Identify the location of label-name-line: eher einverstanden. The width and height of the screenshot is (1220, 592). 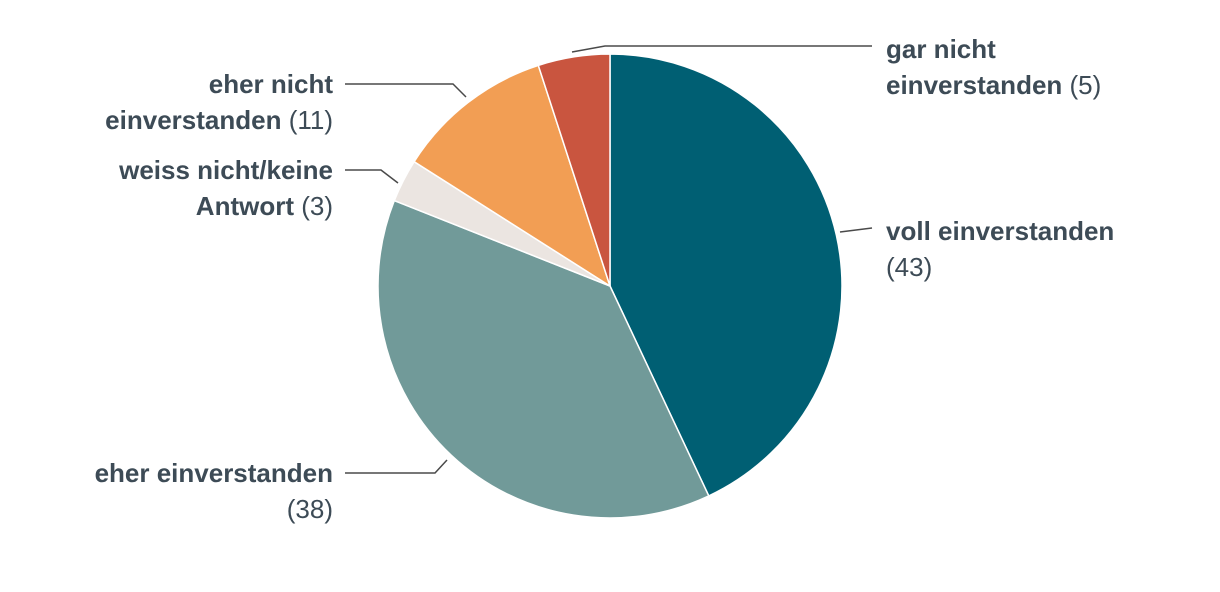
(214, 473).